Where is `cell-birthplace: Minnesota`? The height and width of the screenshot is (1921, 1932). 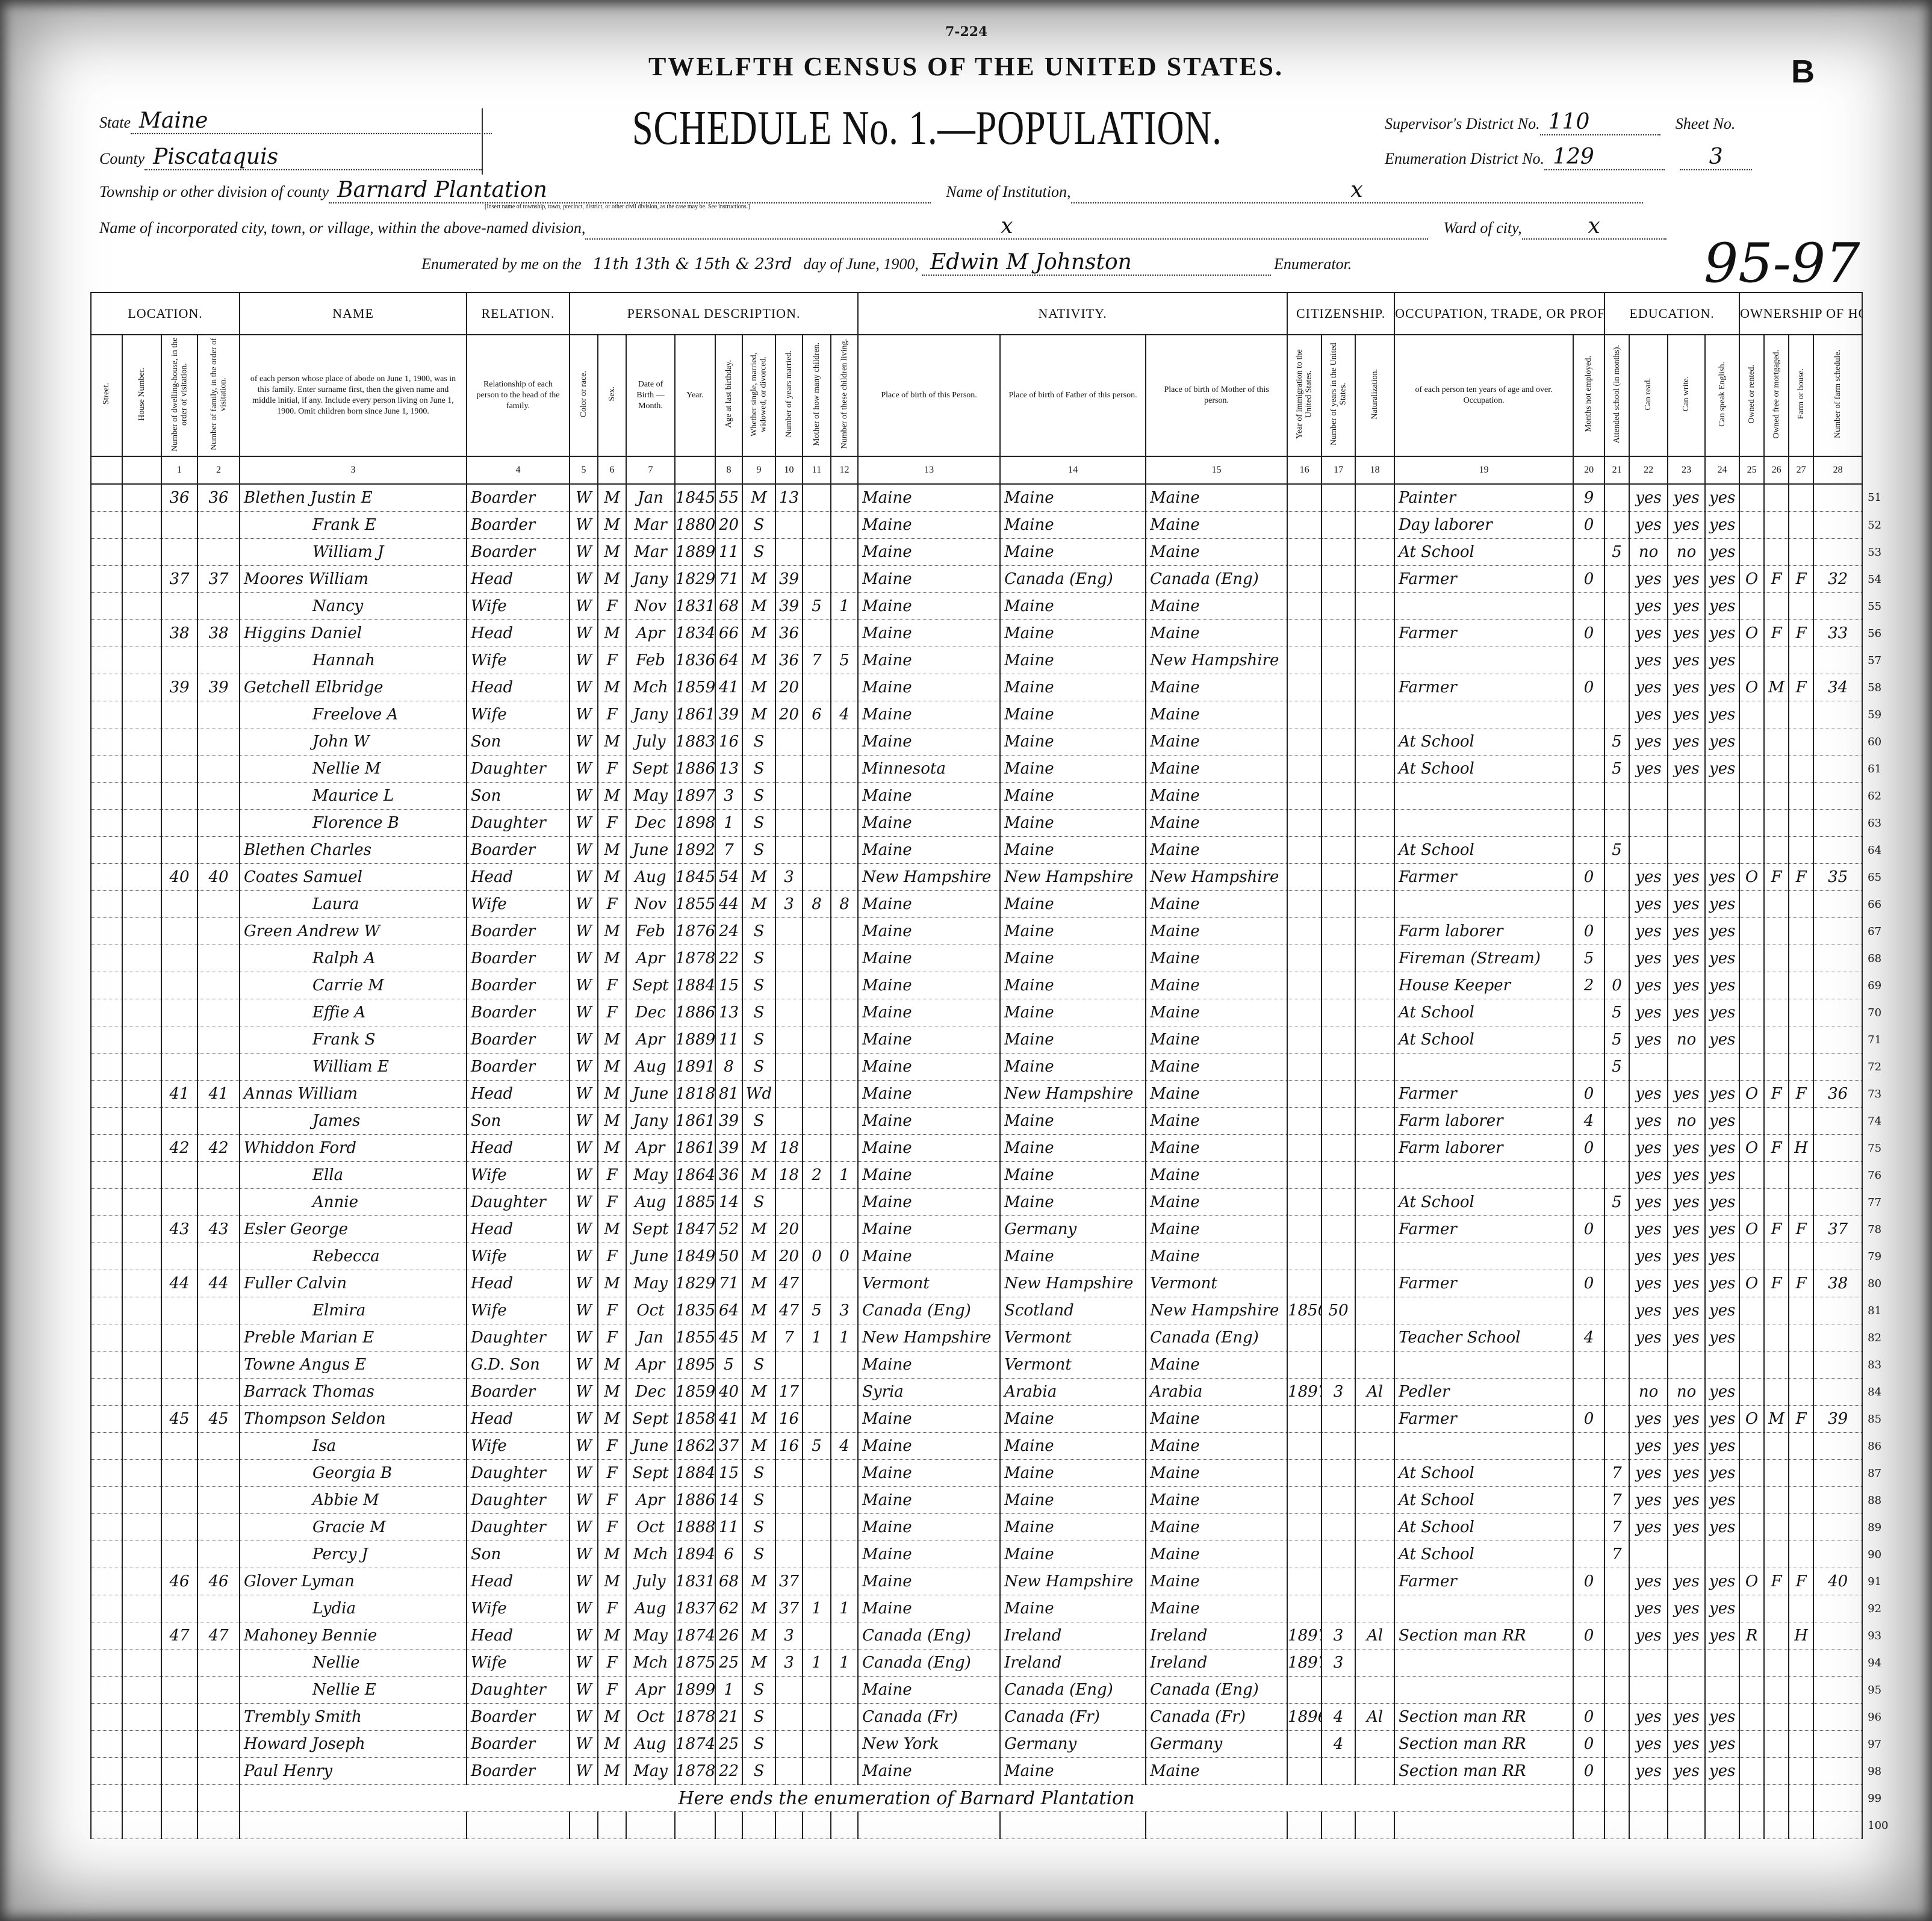 cell-birthplace: Minnesota is located at coordinates (929, 769).